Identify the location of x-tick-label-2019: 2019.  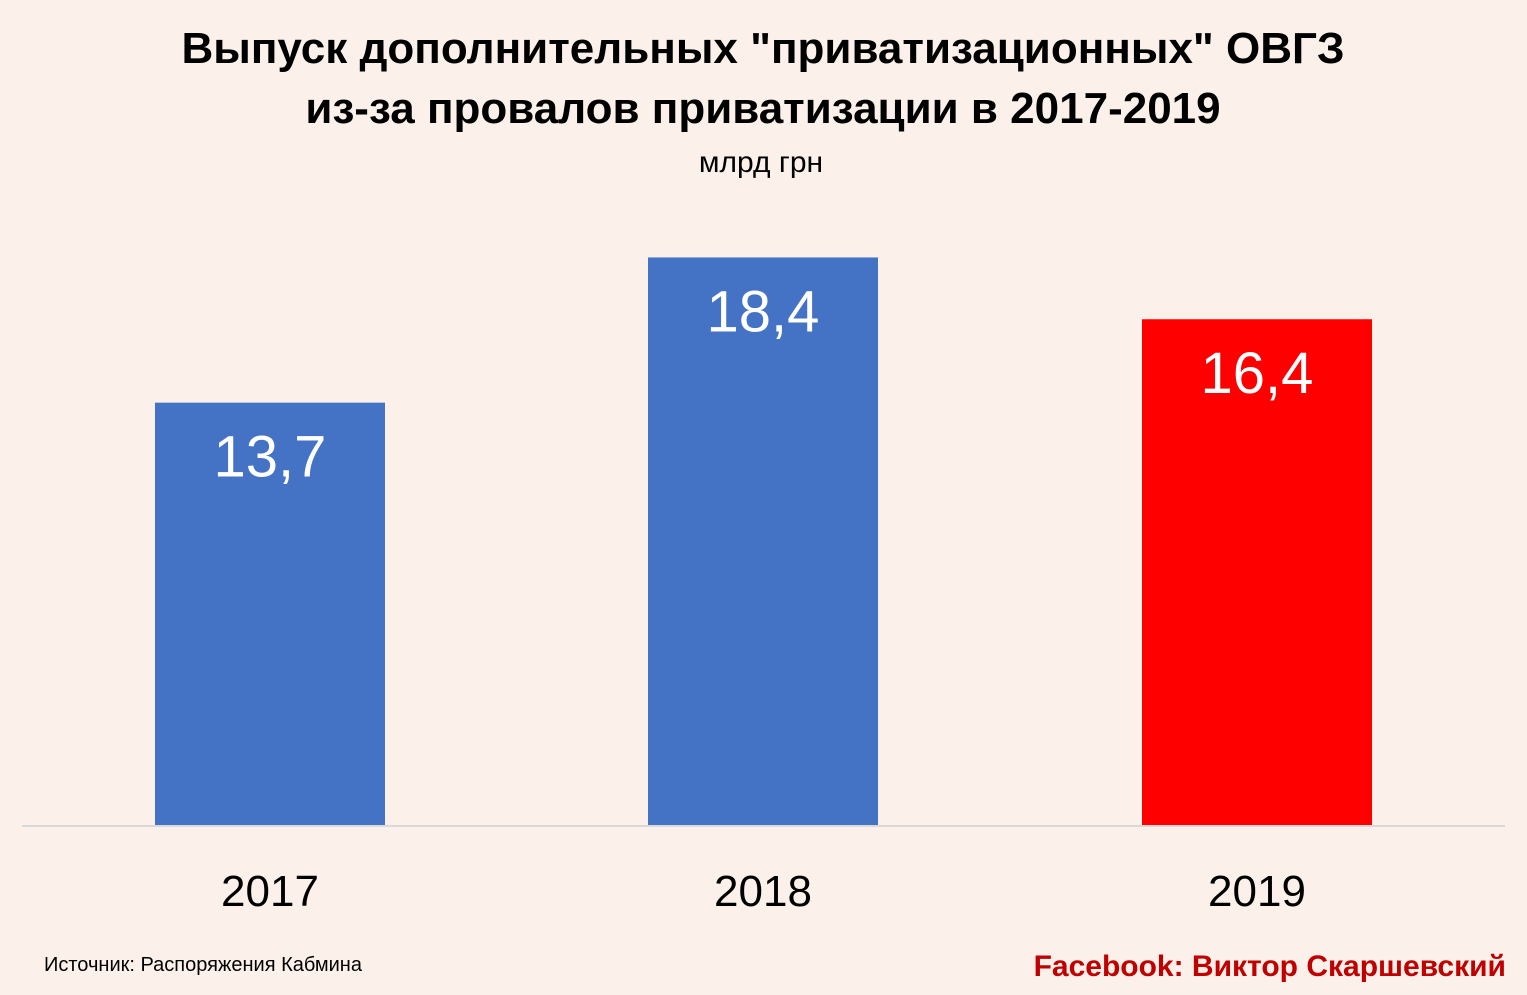
(1257, 891).